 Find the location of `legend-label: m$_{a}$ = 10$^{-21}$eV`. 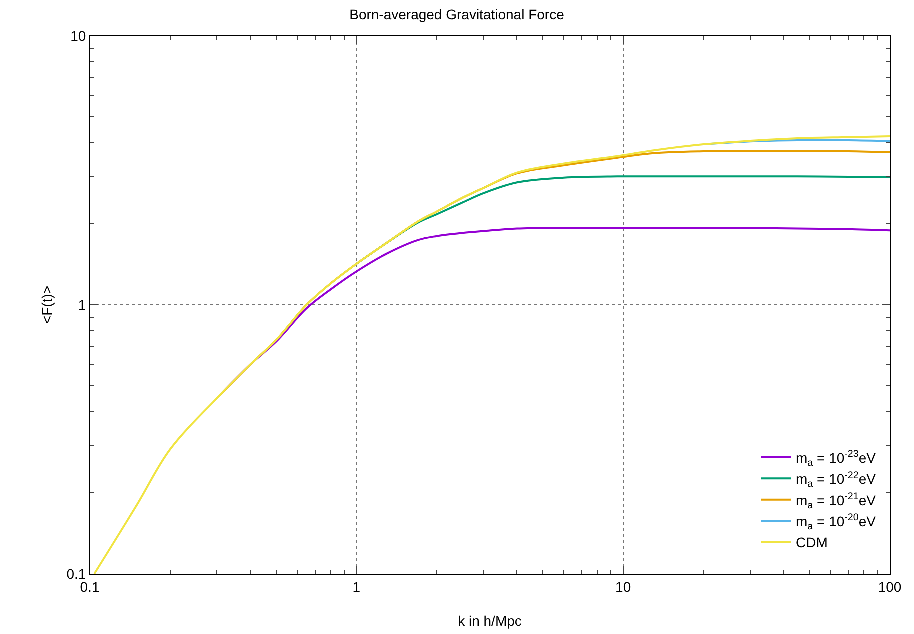

legend-label: m$_{a}$ = 10$^{-21}$eV is located at coordinates (836, 501).